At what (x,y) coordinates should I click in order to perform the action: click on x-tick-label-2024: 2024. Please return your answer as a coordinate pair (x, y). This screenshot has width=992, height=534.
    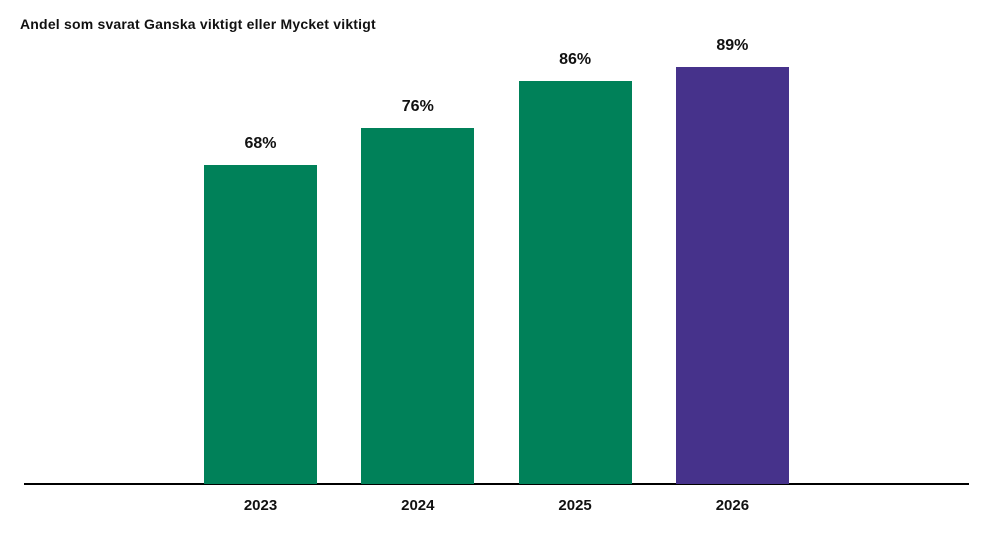
    Looking at the image, I should click on (418, 505).